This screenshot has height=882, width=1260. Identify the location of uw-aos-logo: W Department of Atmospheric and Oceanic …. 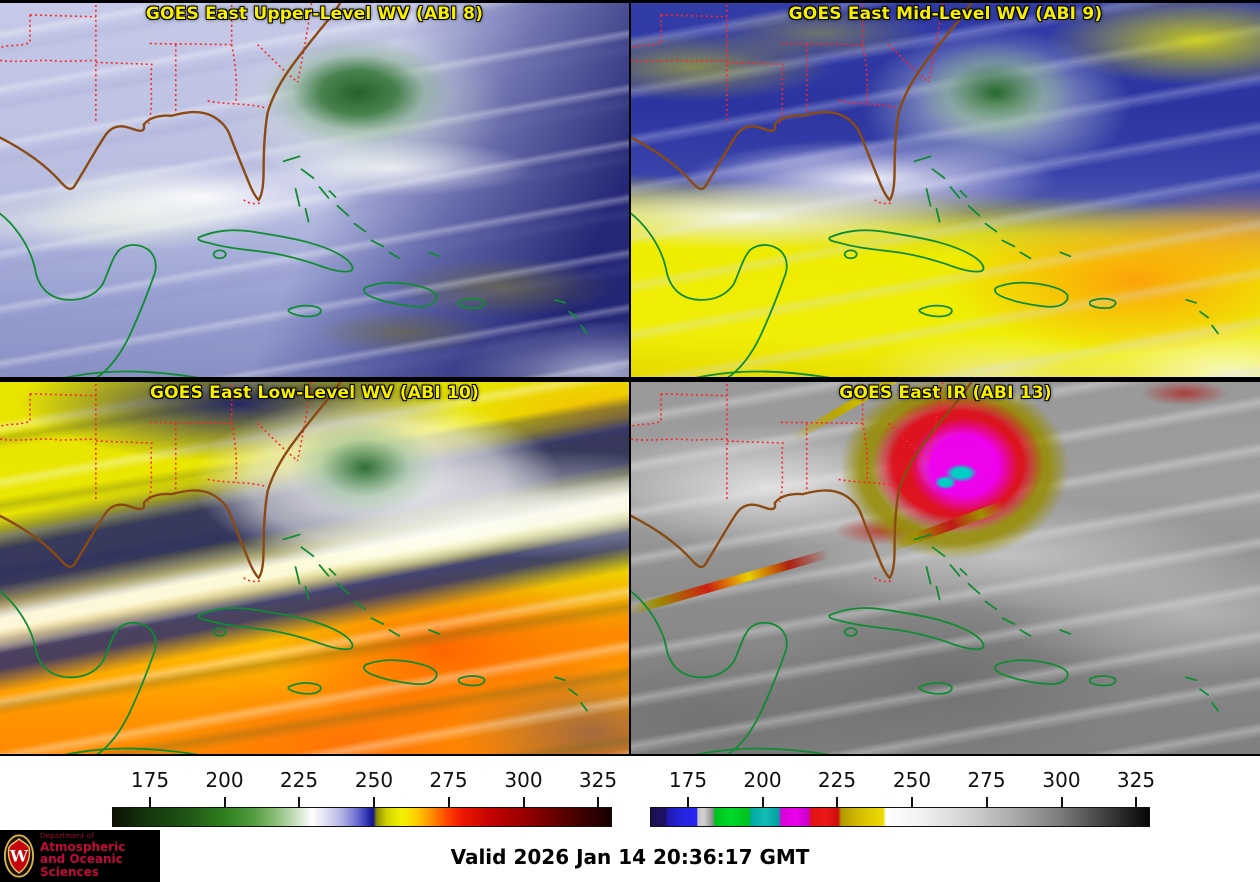
(80, 856).